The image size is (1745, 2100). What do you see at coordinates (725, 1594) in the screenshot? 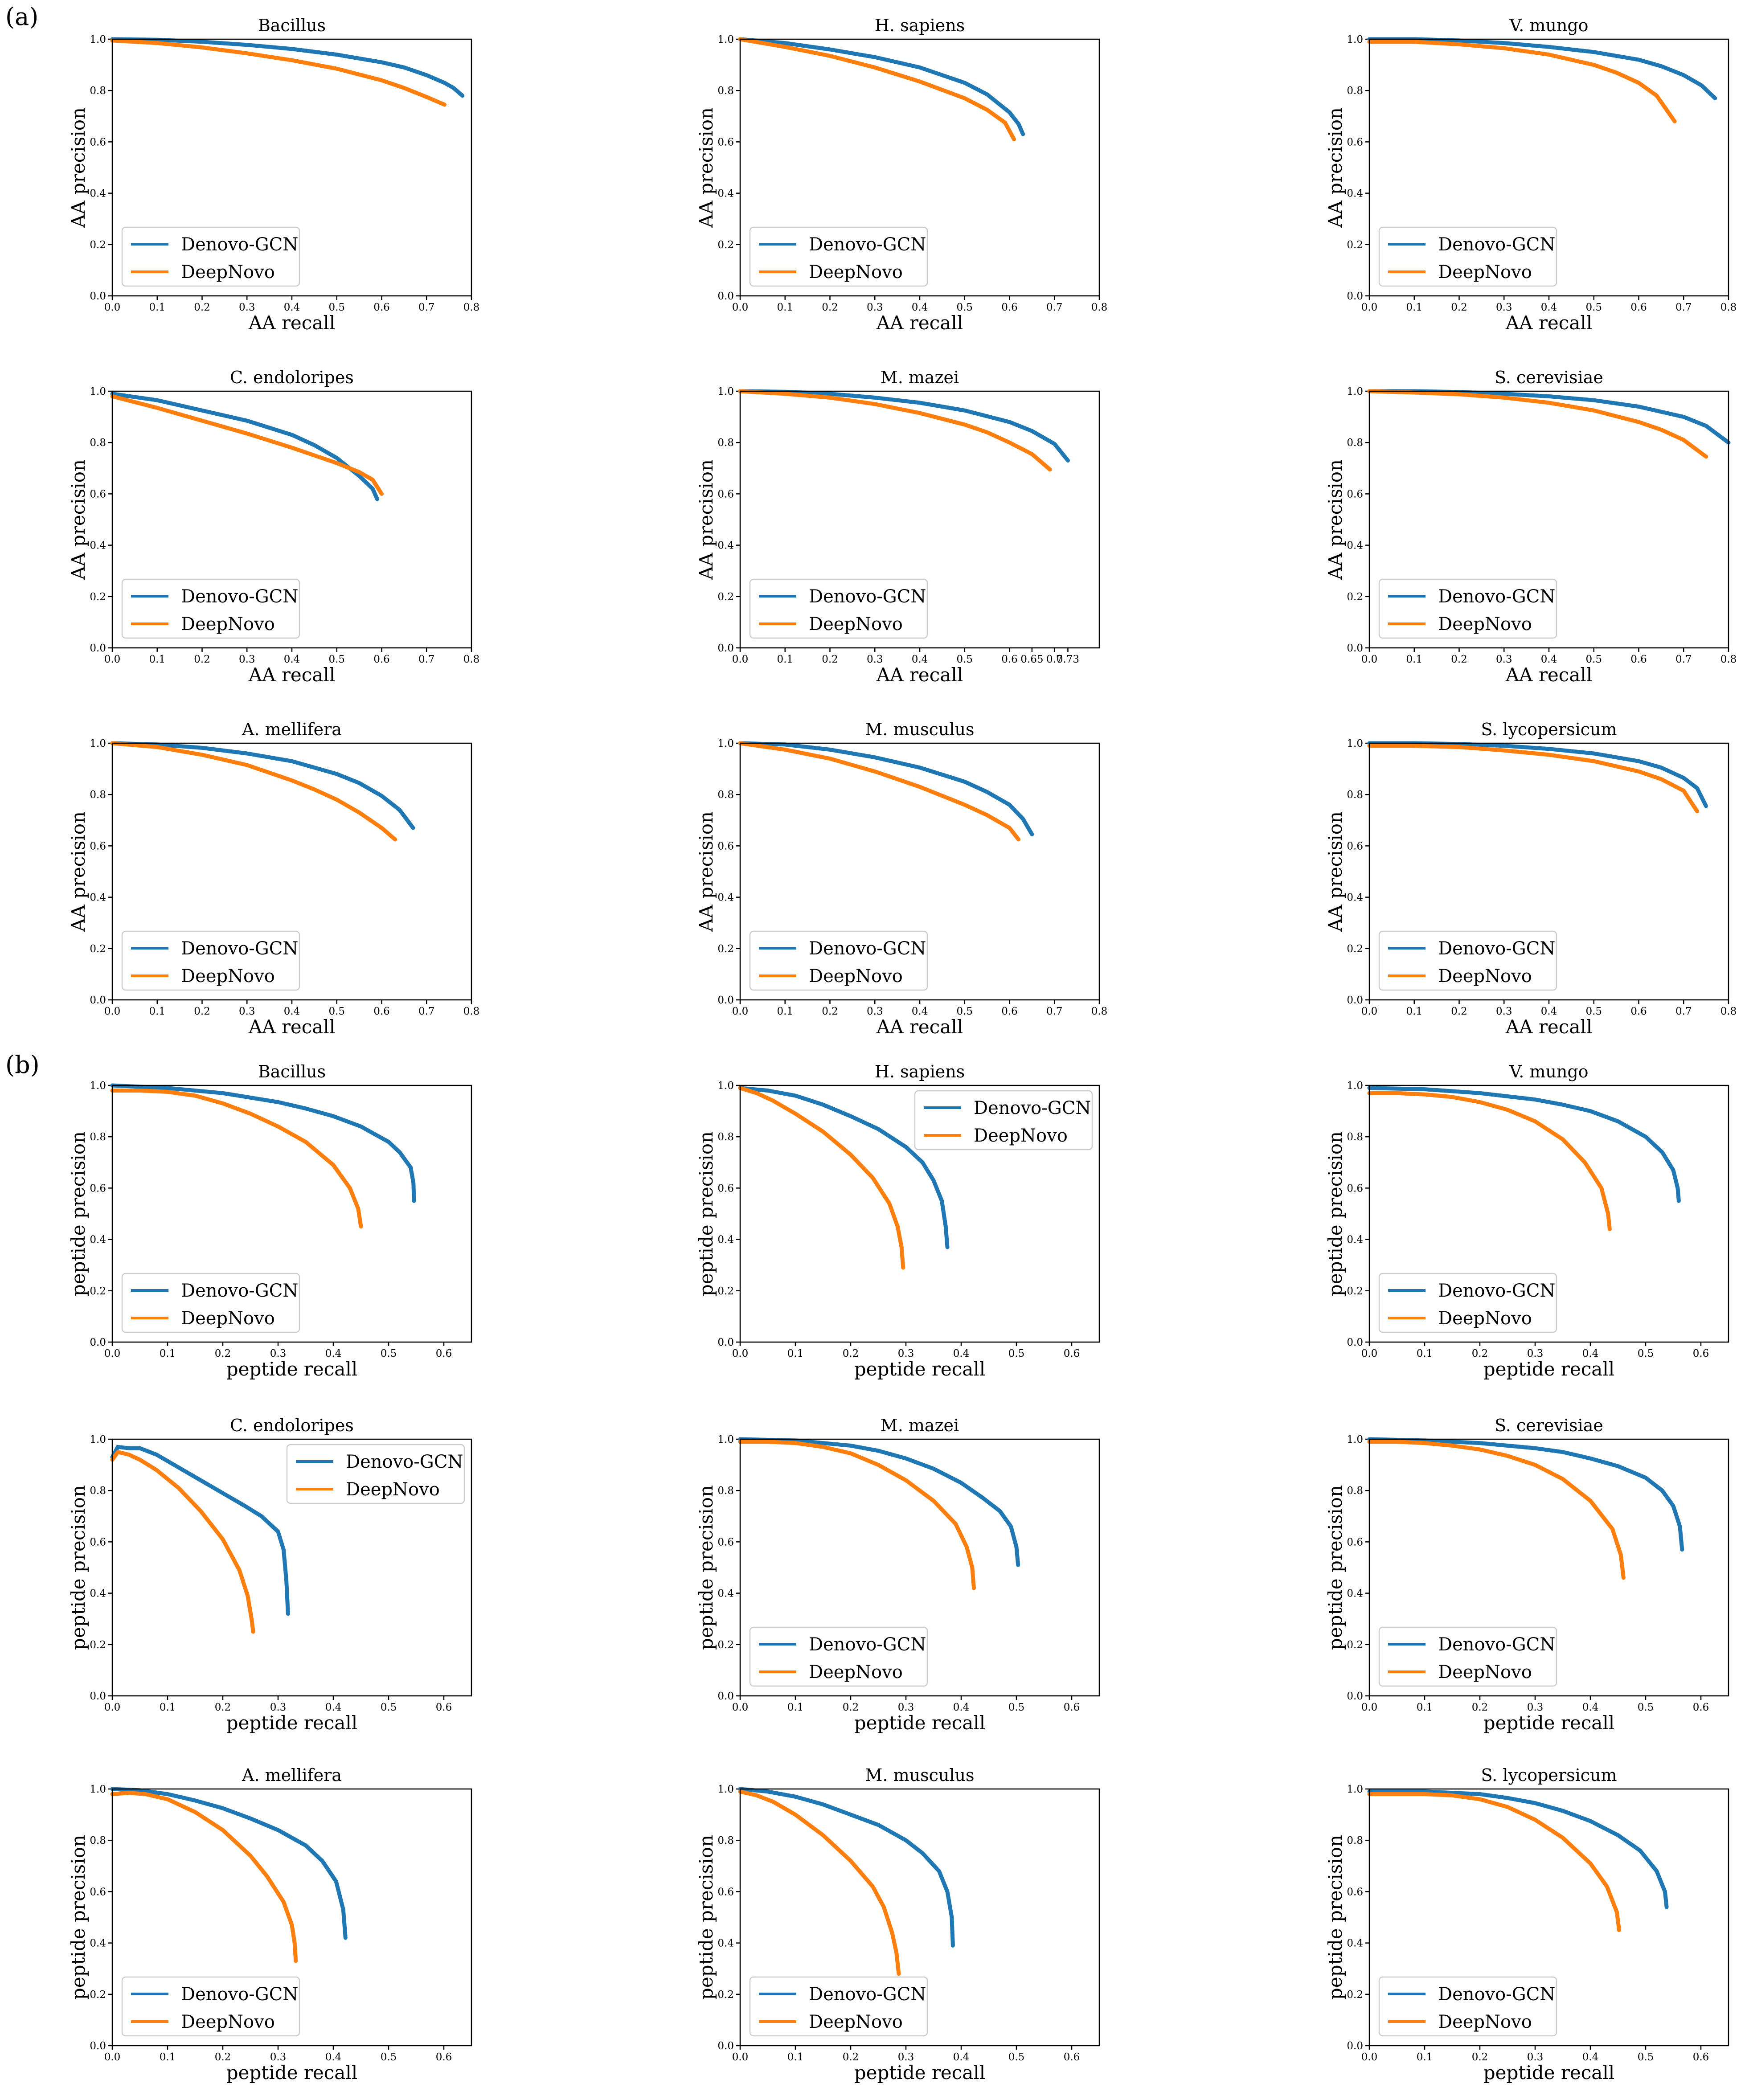
I see `chart-14-ytick-label: 0.4` at bounding box center [725, 1594].